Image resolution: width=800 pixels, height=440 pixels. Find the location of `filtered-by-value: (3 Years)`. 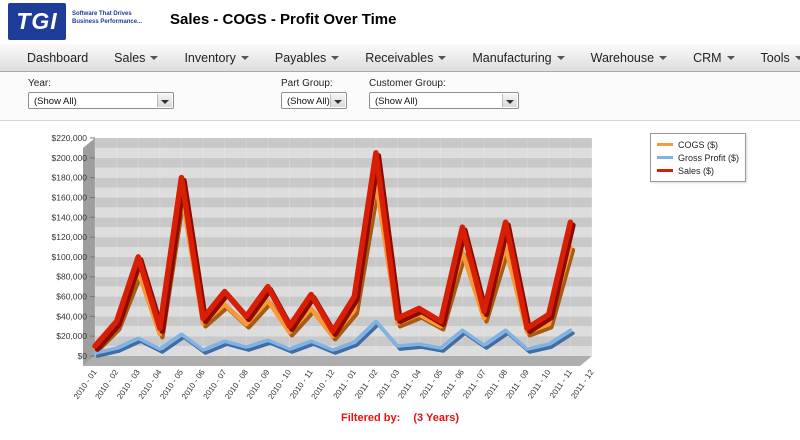

filtered-by-value: (3 Years) is located at coordinates (436, 418).